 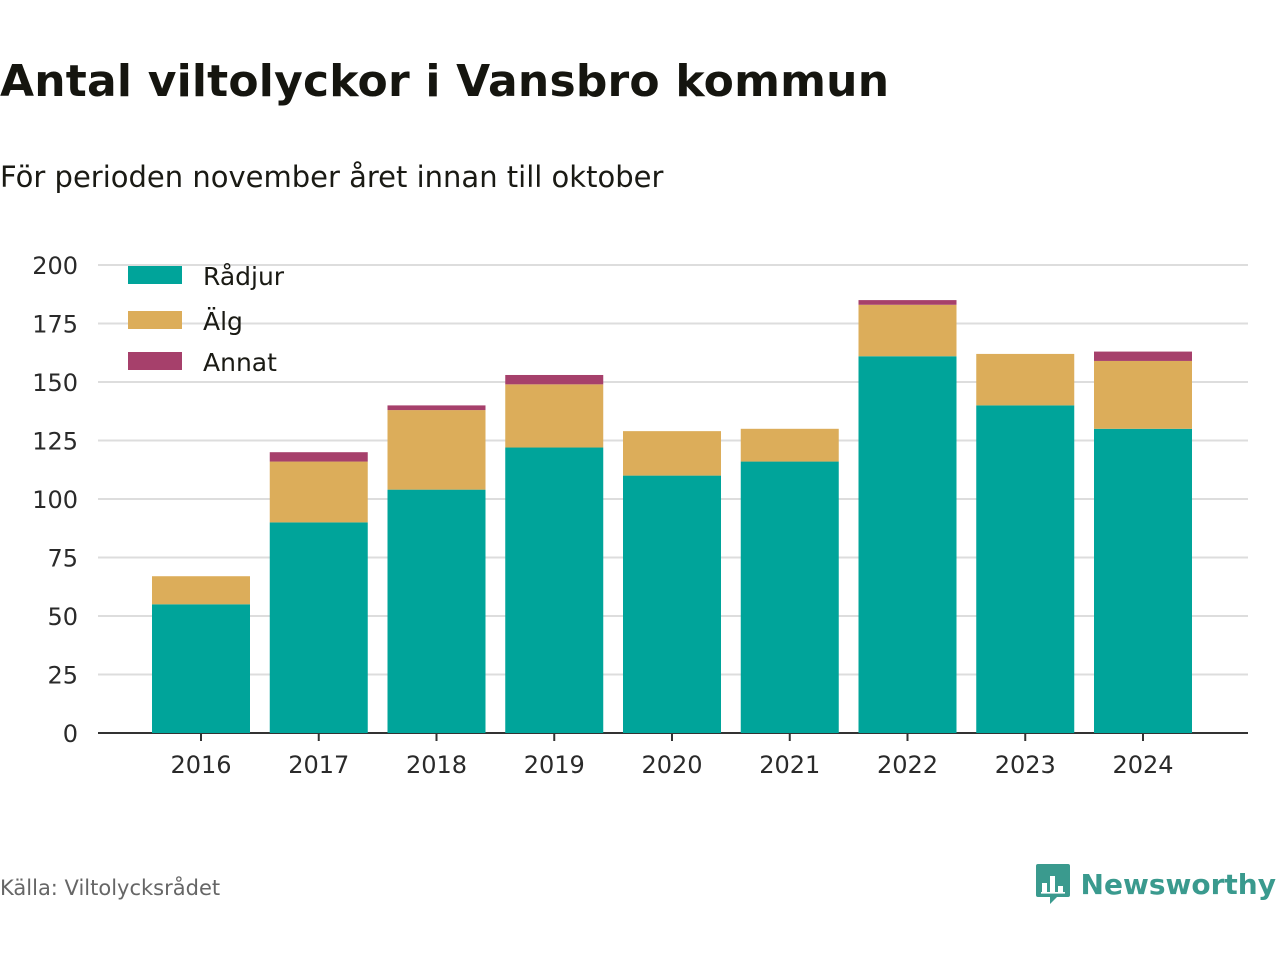 What do you see at coordinates (445, 81) in the screenshot?
I see `chart-title: Antal viltolyckor i Vansbro kommun` at bounding box center [445, 81].